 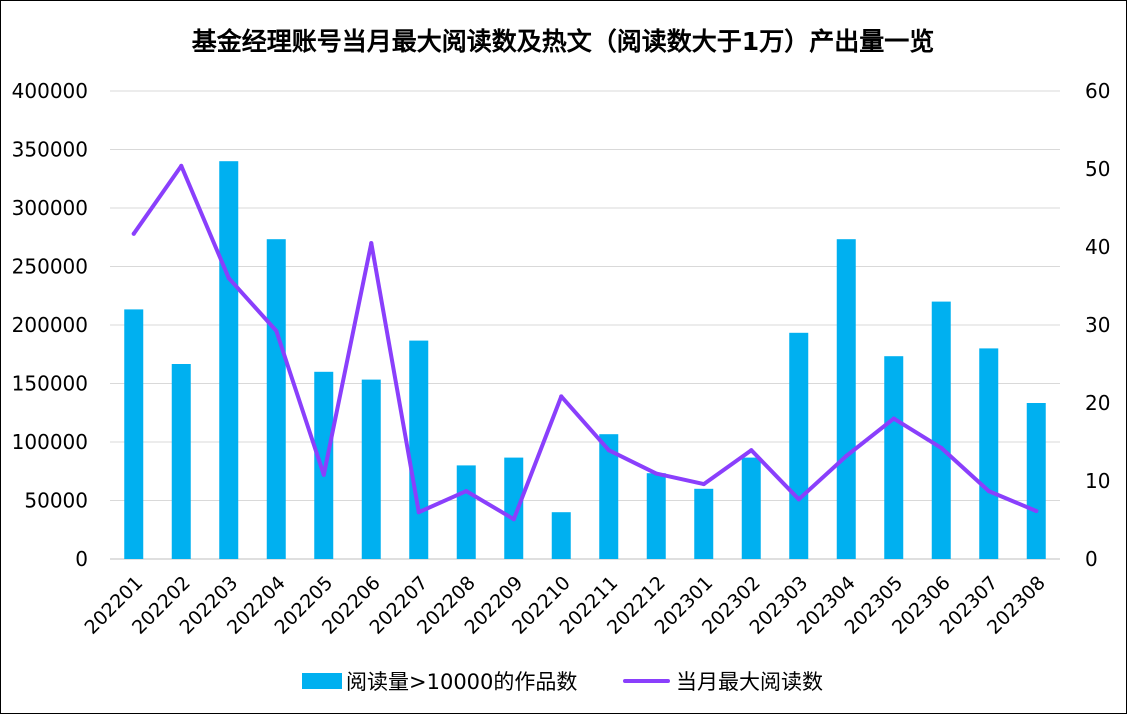 I want to click on left-tick-label: 100000, so click(x=50, y=442).